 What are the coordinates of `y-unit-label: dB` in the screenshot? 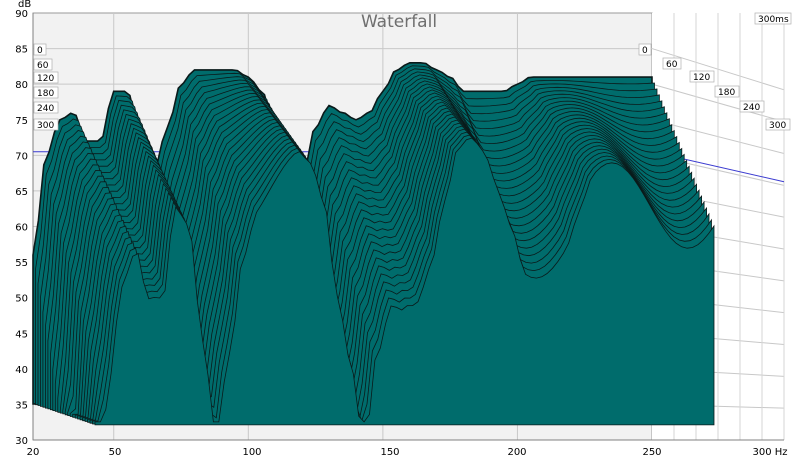 It's located at (24, 5).